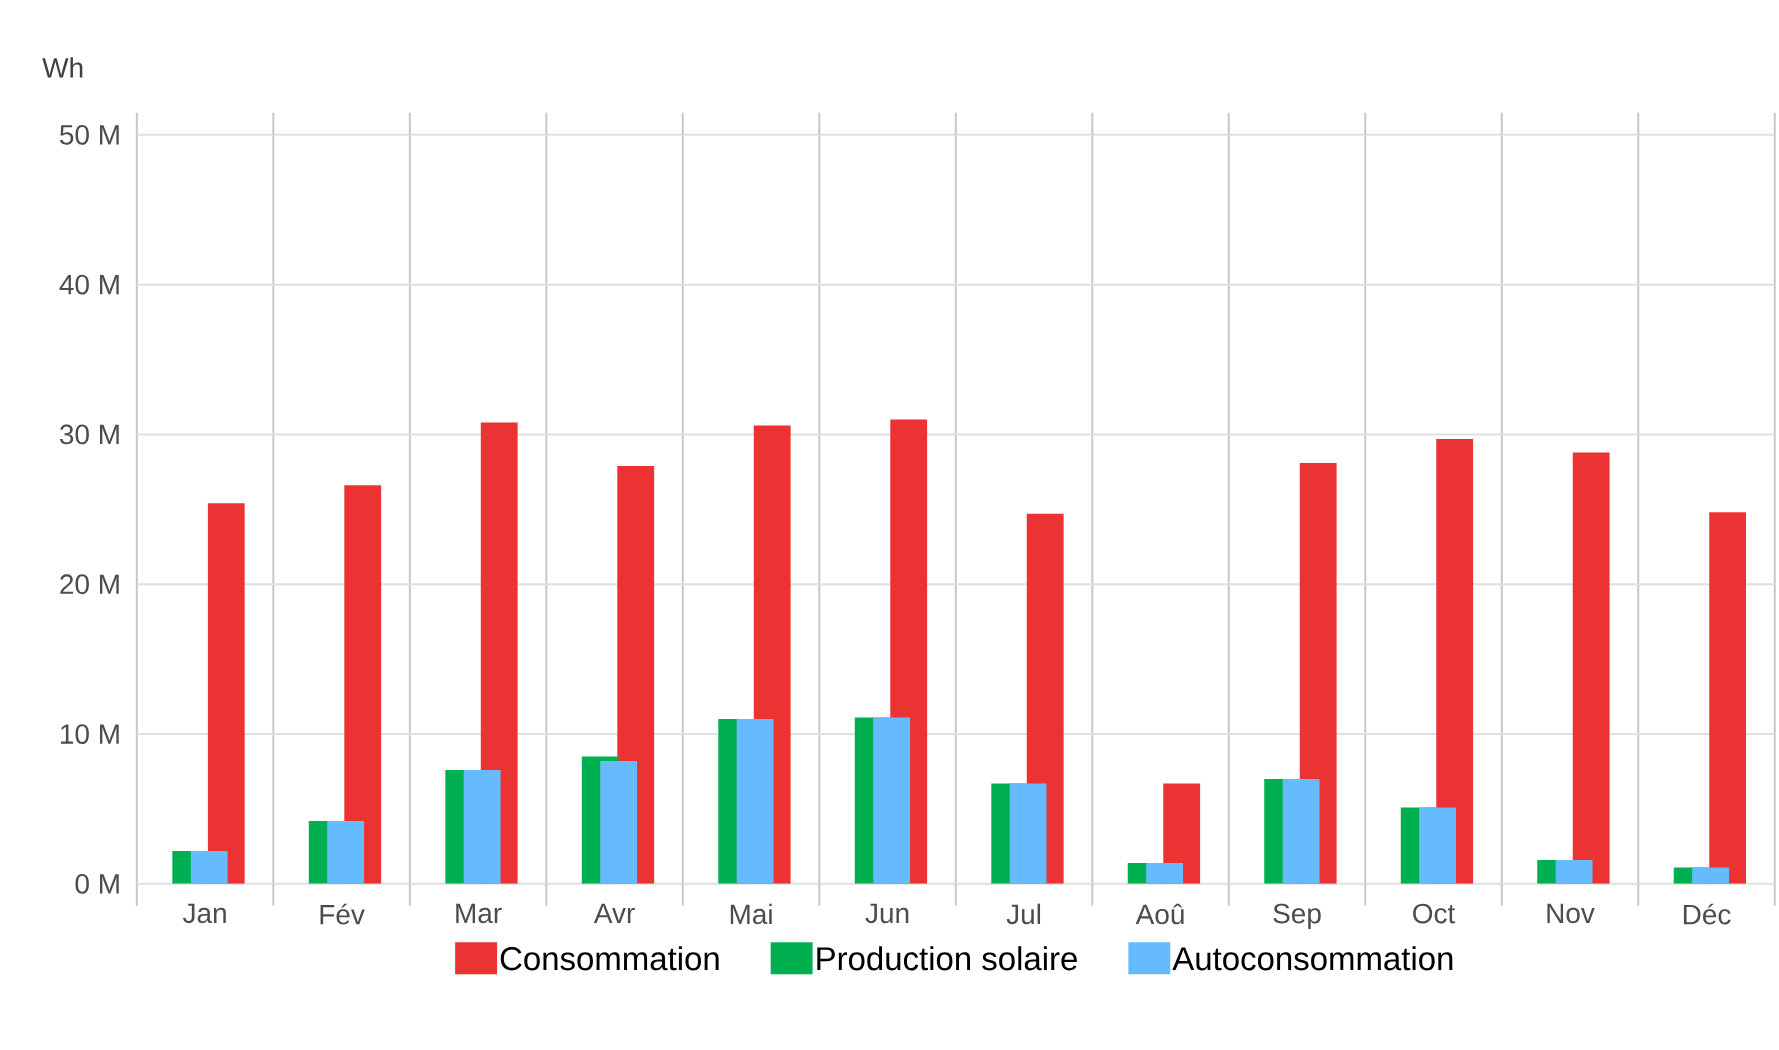 The width and height of the screenshot is (1779, 1050). I want to click on x-tick-label: Fév, so click(342, 914).